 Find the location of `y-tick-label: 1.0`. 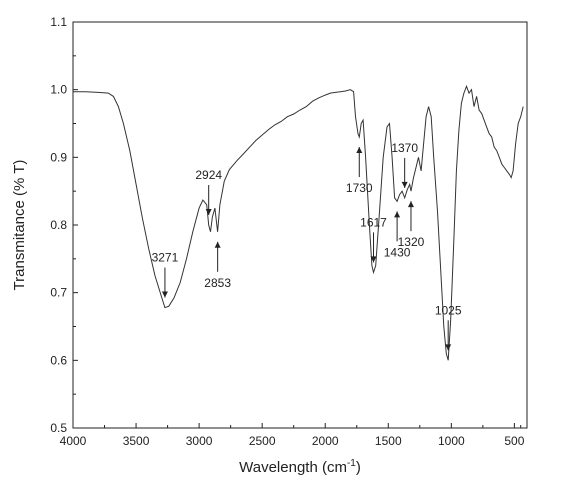

y-tick-label: 1.0 is located at coordinates (58, 90).